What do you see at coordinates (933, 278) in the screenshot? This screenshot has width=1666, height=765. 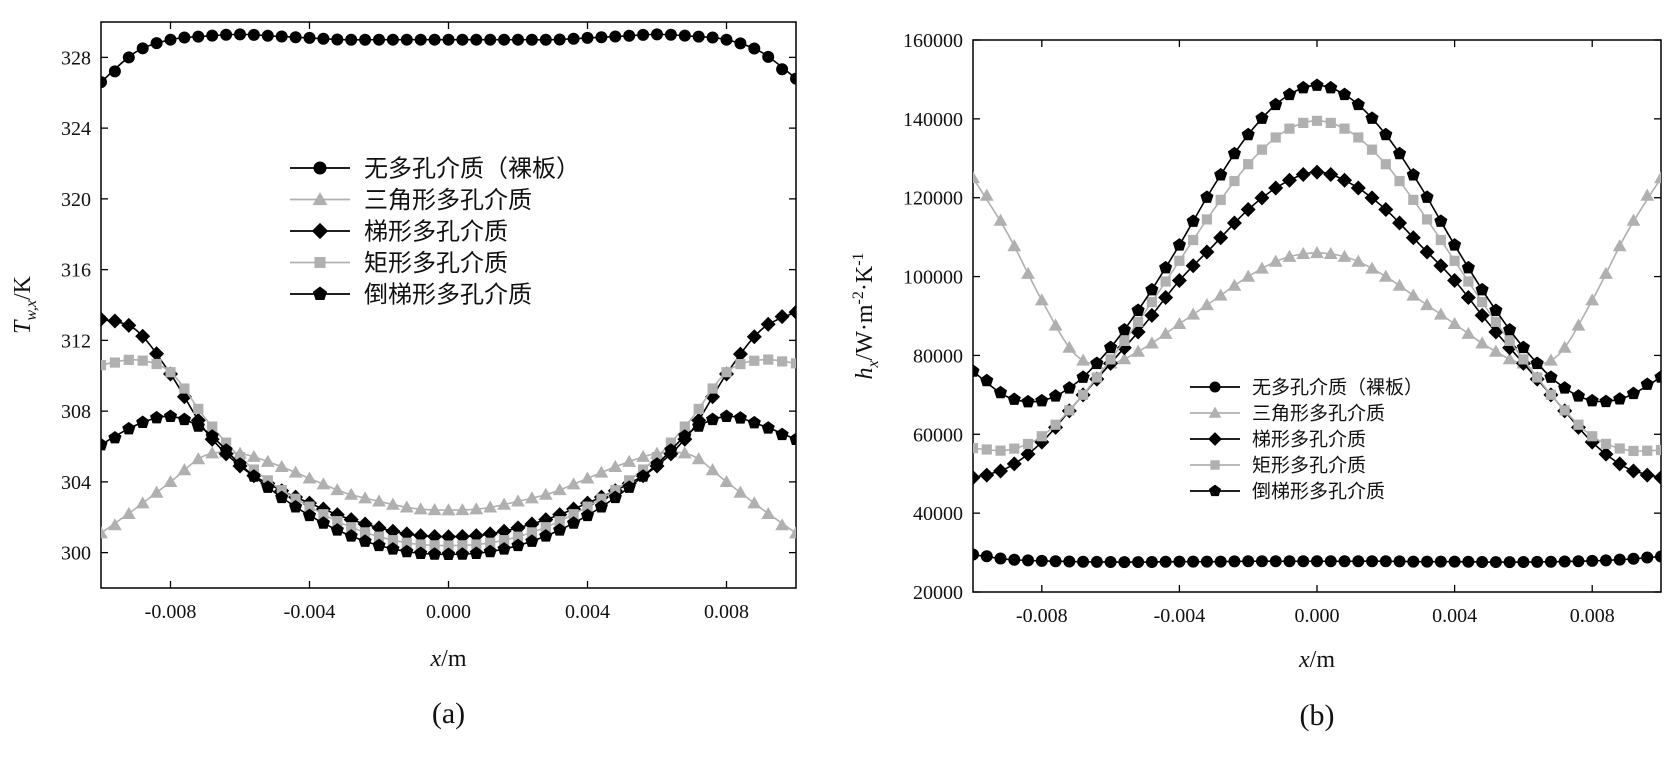 I see `y-tick-label: 100000` at bounding box center [933, 278].